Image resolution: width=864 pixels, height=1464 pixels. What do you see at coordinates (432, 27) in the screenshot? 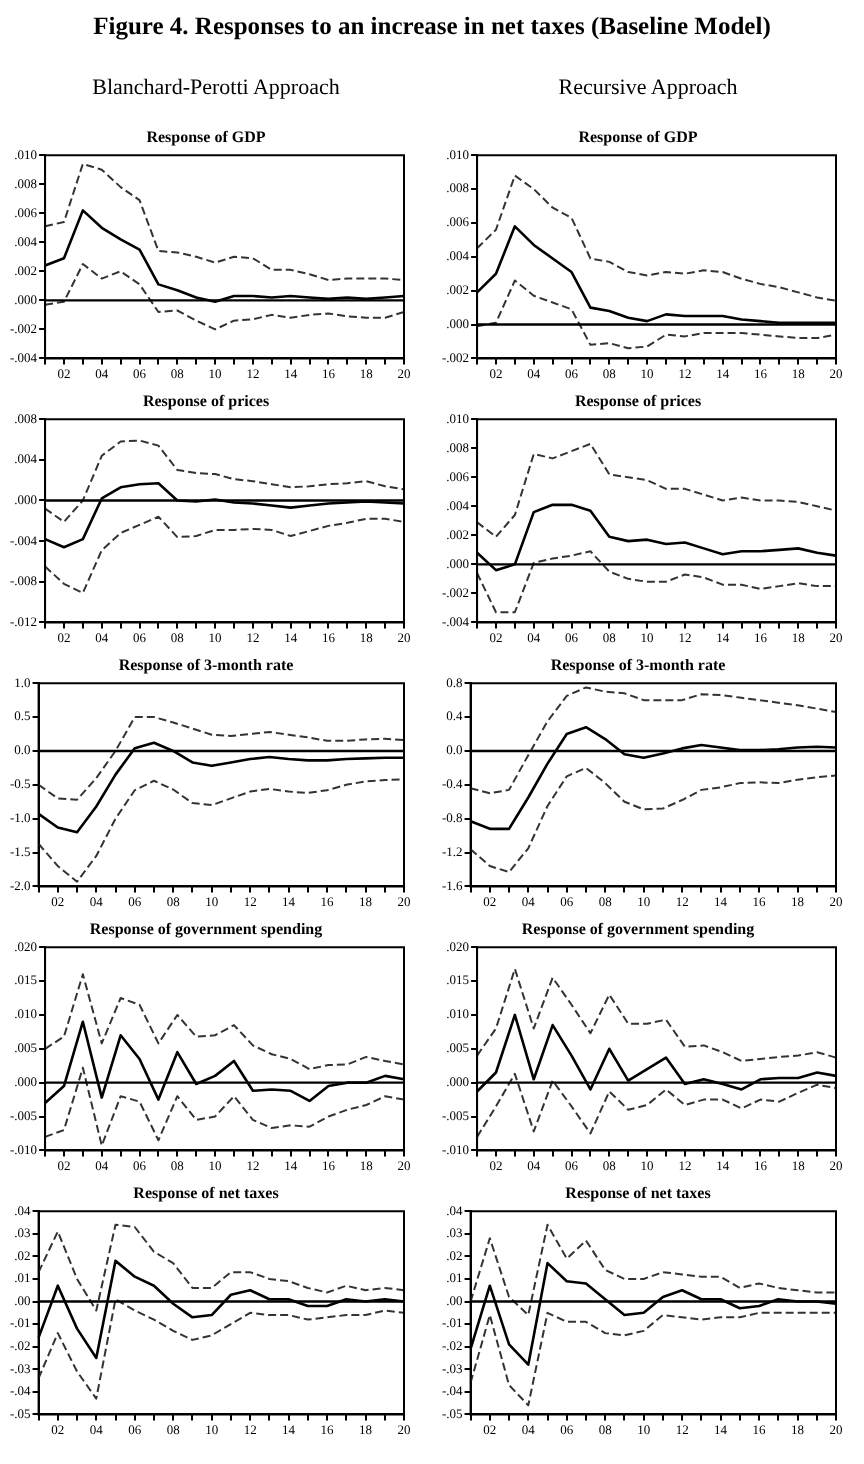
I see `caption: Figure 4. Responses to an increase in net taxes (Baseline Model)` at bounding box center [432, 27].